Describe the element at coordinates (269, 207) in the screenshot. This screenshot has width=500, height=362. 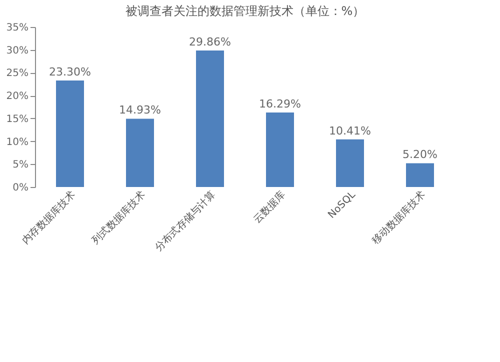
I see `x-tick-label: 云数据库` at that location.